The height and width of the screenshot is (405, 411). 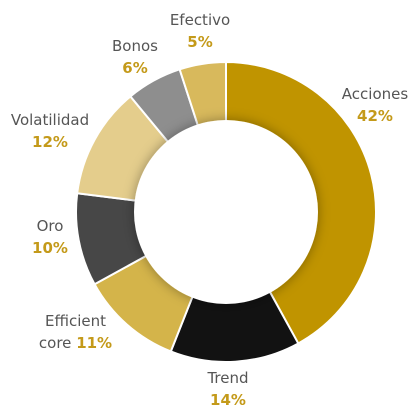 I want to click on category-name: Efectivo, so click(x=200, y=20).